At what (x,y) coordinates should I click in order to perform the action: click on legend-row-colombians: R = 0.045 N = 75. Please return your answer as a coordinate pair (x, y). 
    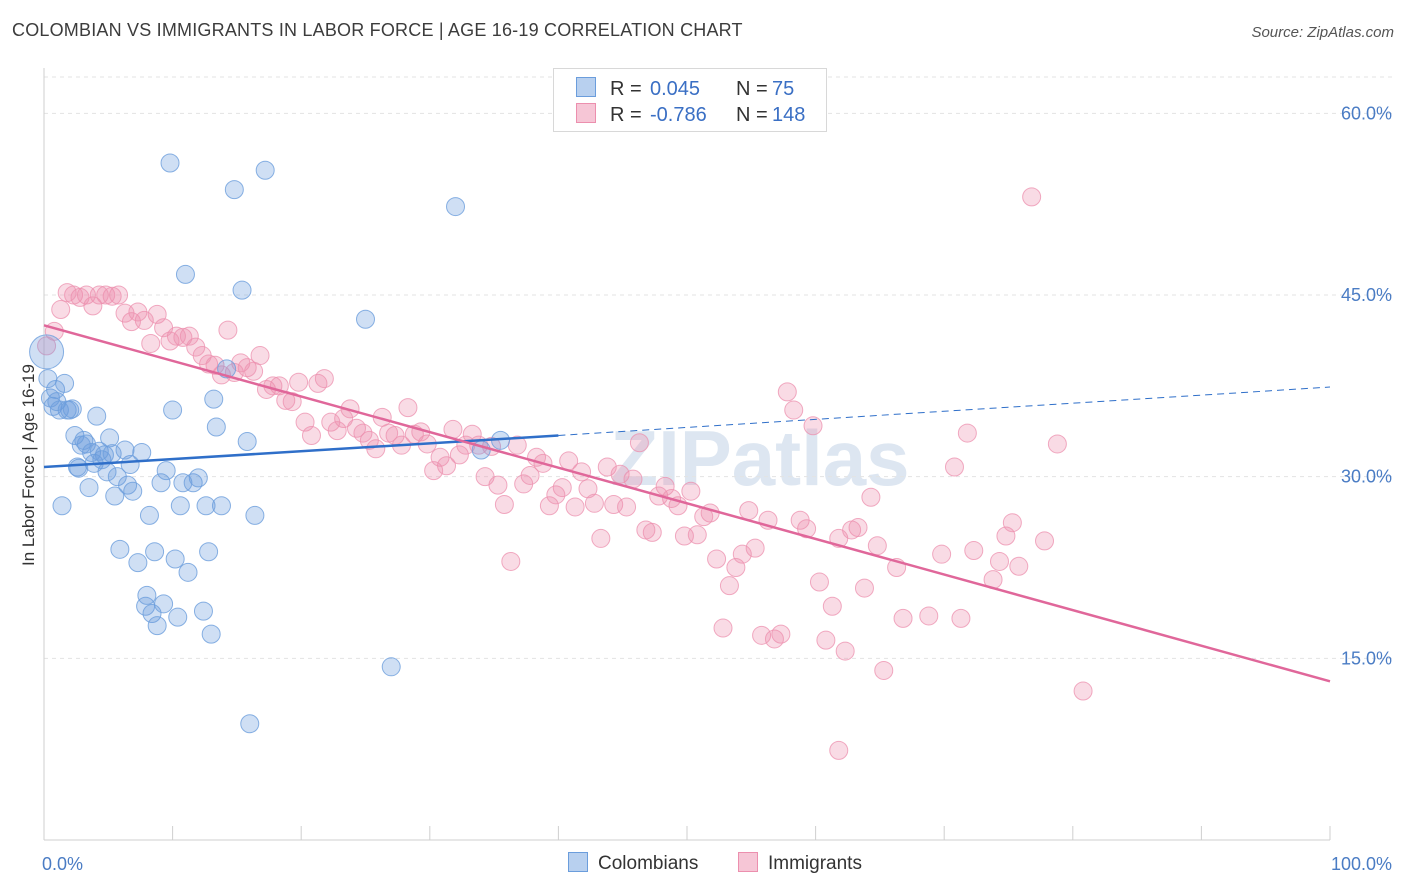
    Looking at the image, I should click on (685, 88).